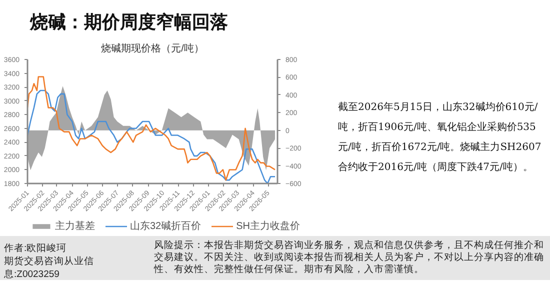 This screenshot has width=550, height=302. What do you see at coordinates (35, 248) in the screenshot?
I see `text: 作者:欧阳峻珂` at bounding box center [35, 248].